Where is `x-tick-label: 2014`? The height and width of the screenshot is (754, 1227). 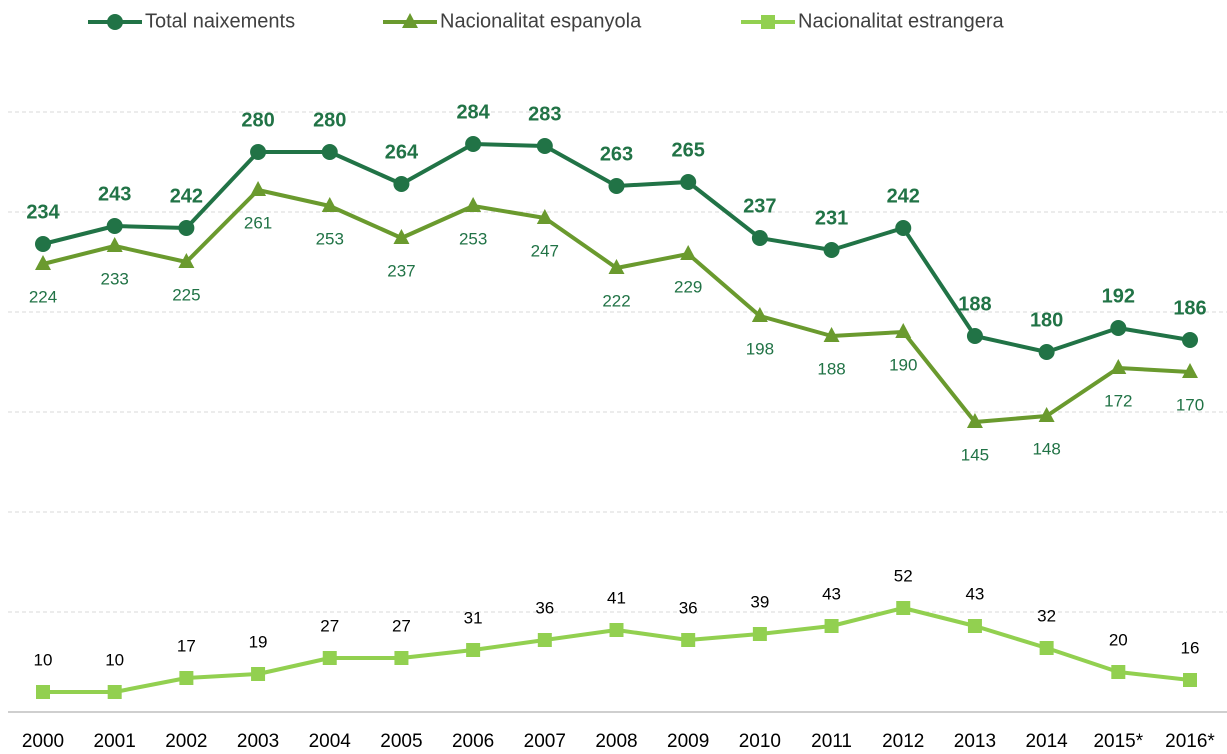 x-tick-label: 2014 is located at coordinates (1046, 741).